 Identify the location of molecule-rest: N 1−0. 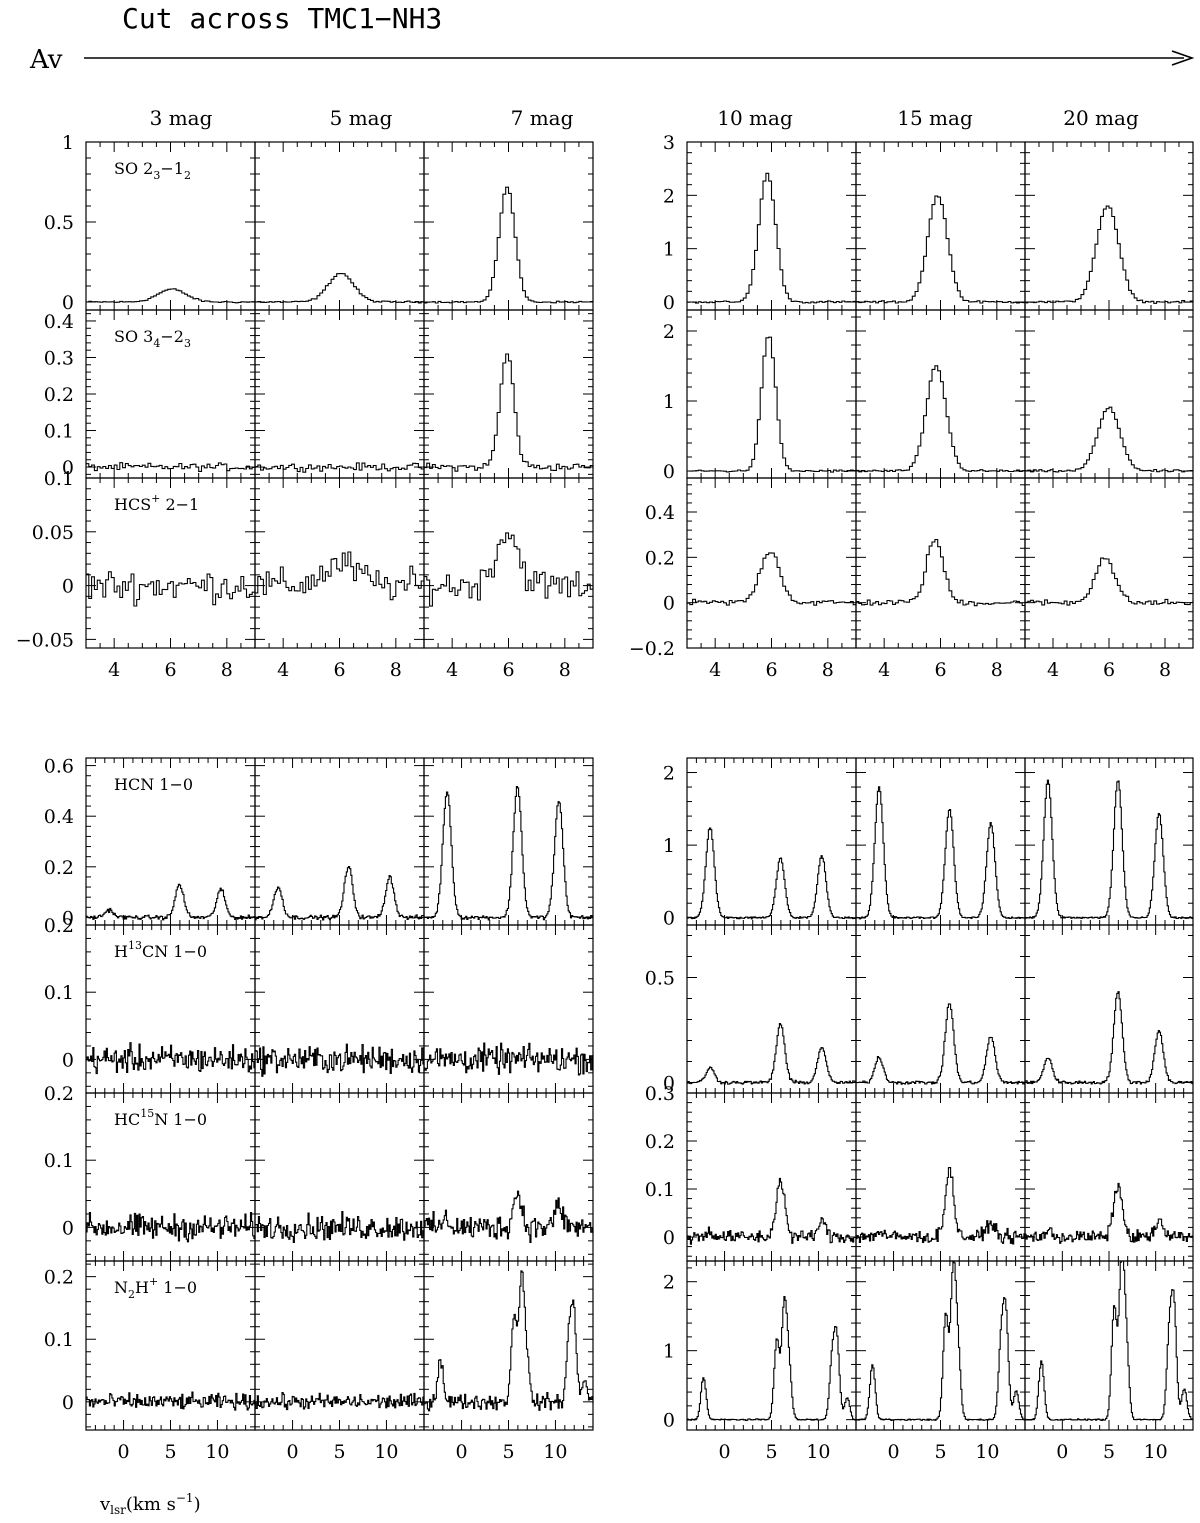
(180, 1119).